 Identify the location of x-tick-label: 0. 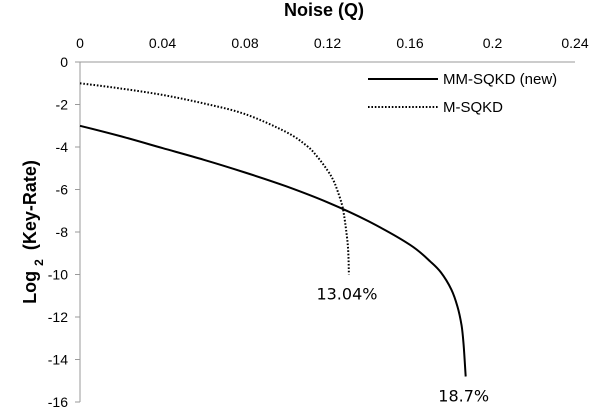
(80, 43).